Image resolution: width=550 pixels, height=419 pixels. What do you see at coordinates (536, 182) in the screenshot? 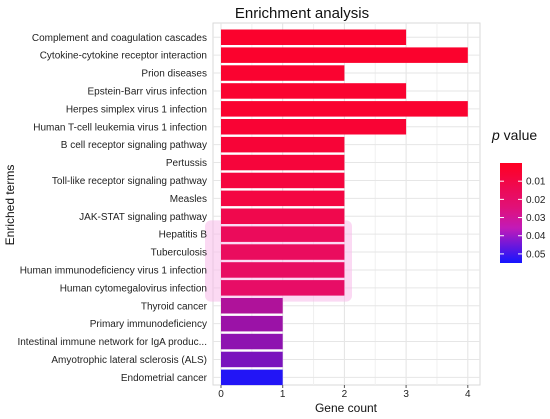
I see `legend-tick-label: 0.01` at bounding box center [536, 182].